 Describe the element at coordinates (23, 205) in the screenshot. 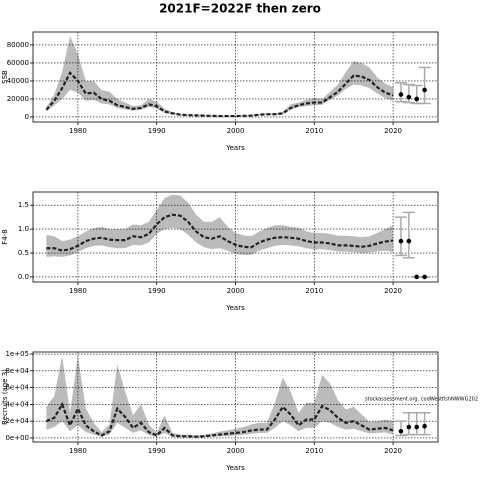

I see `y-tick-label: 1.5` at that location.